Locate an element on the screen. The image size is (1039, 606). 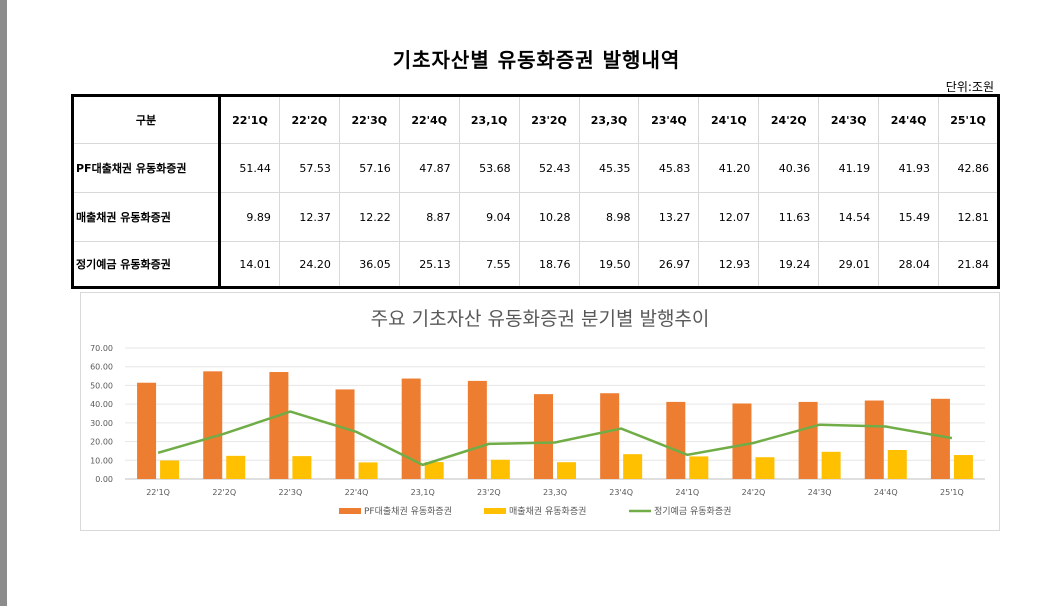
table-cell: 21.84 is located at coordinates (968, 264).